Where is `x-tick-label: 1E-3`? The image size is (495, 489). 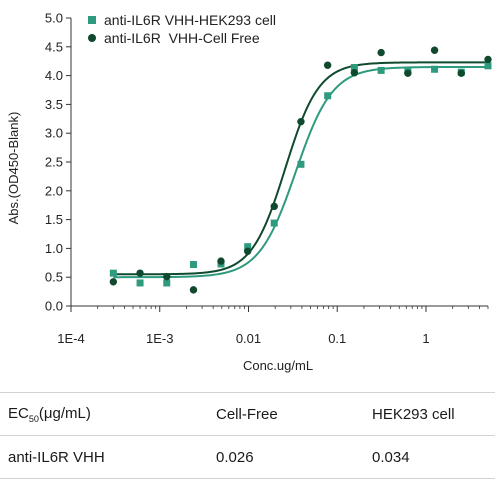
x-tick-label: 1E-3 is located at coordinates (159, 338).